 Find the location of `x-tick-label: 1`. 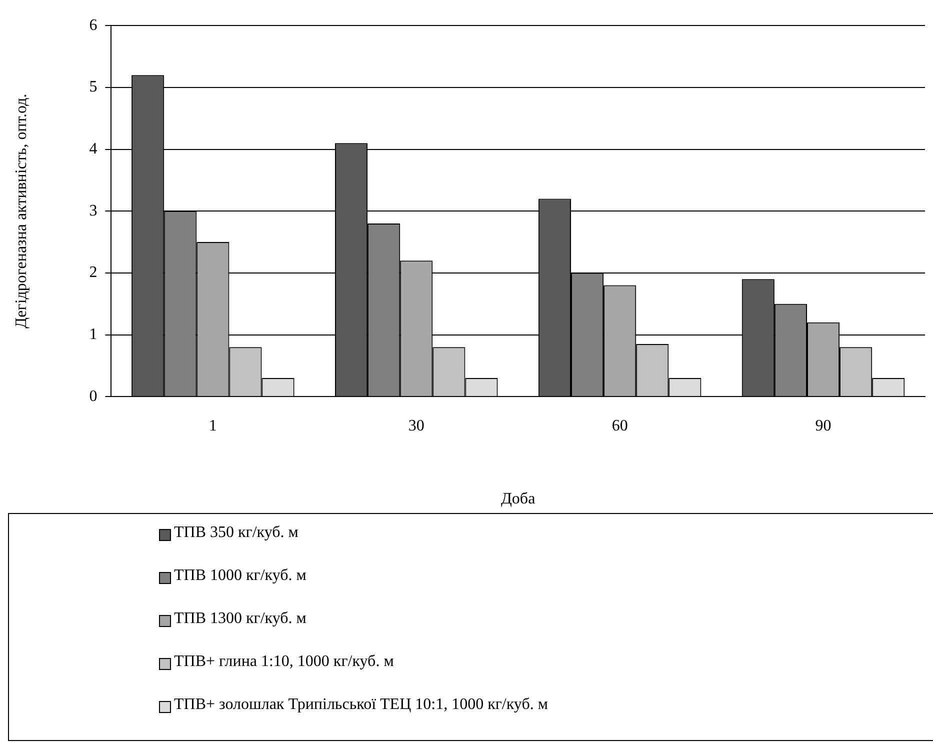

x-tick-label: 1 is located at coordinates (212, 425).